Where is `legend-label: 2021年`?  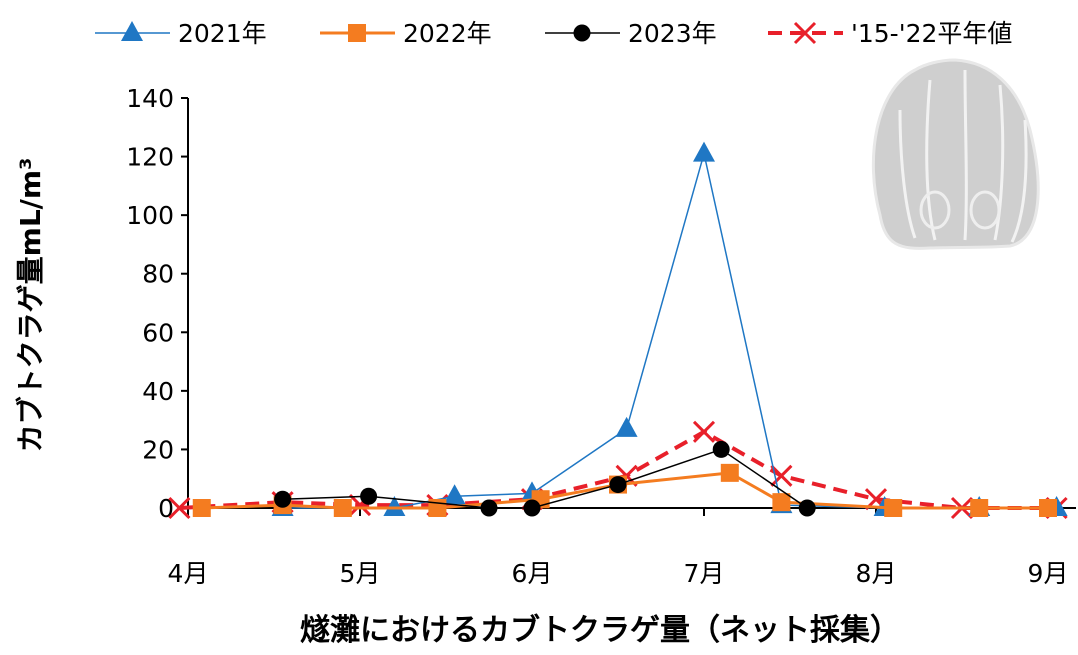 legend-label: 2021年 is located at coordinates (222, 33).